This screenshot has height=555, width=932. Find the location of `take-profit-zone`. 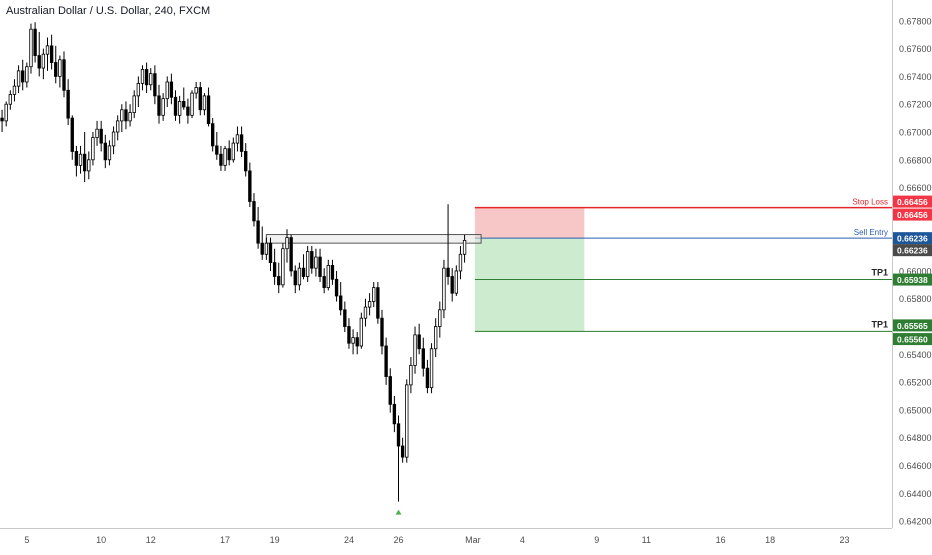

take-profit-zone is located at coordinates (529, 285).